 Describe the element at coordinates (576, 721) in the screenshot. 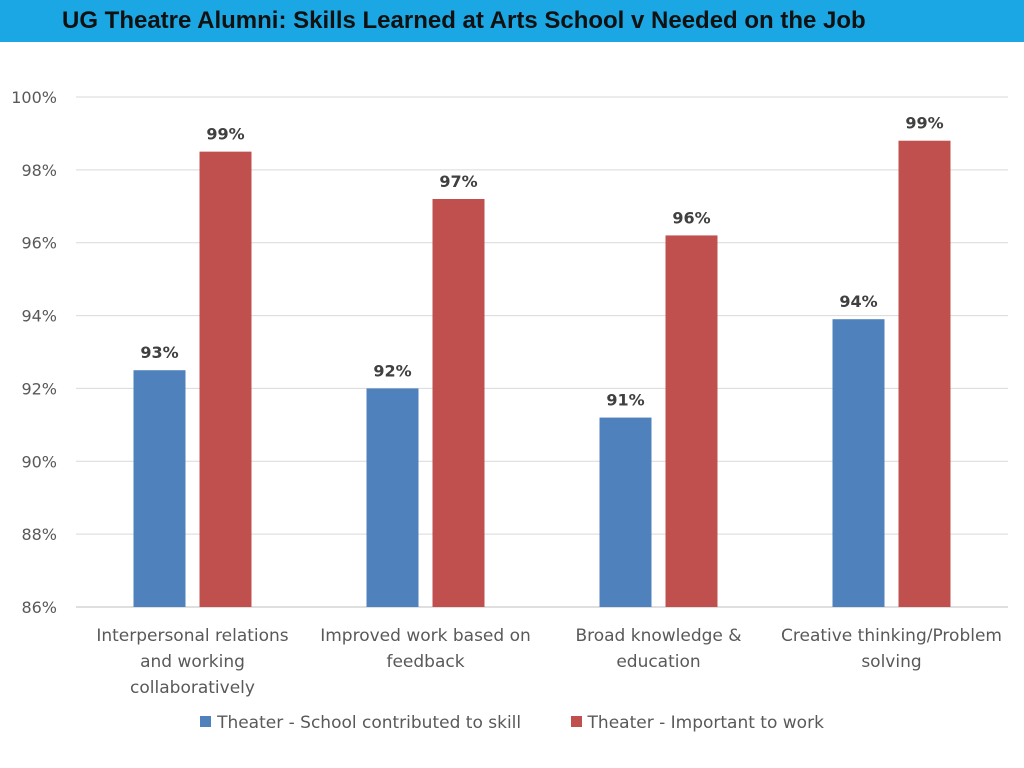

I see `legend-swatch-work` at that location.